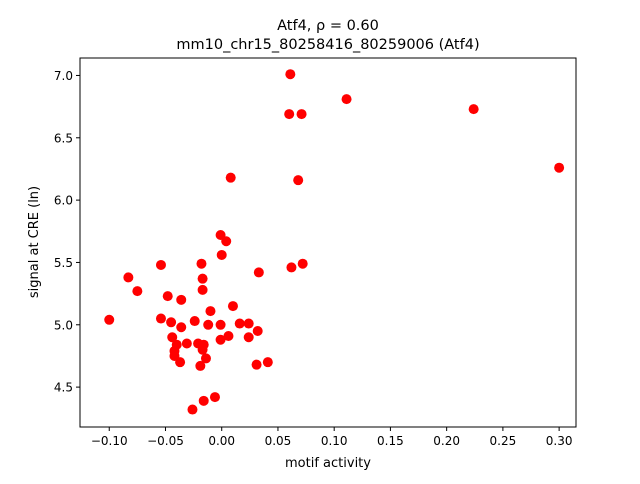 The image size is (640, 484). Describe the element at coordinates (328, 26) in the screenshot. I see `chart-title: Atf4, ρ = 0.60` at that location.